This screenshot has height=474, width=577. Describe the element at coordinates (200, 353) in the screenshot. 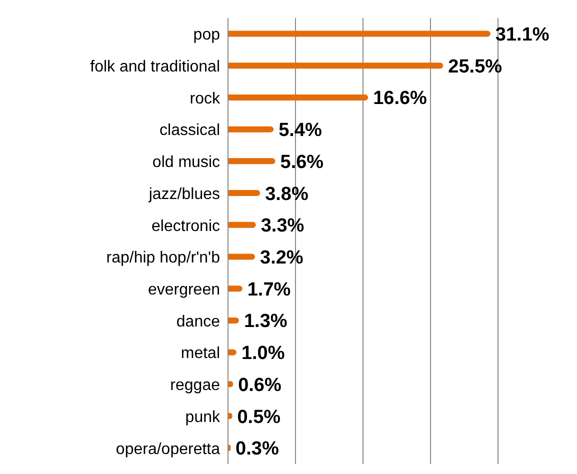

I see `y-tick-label: metal` at that location.